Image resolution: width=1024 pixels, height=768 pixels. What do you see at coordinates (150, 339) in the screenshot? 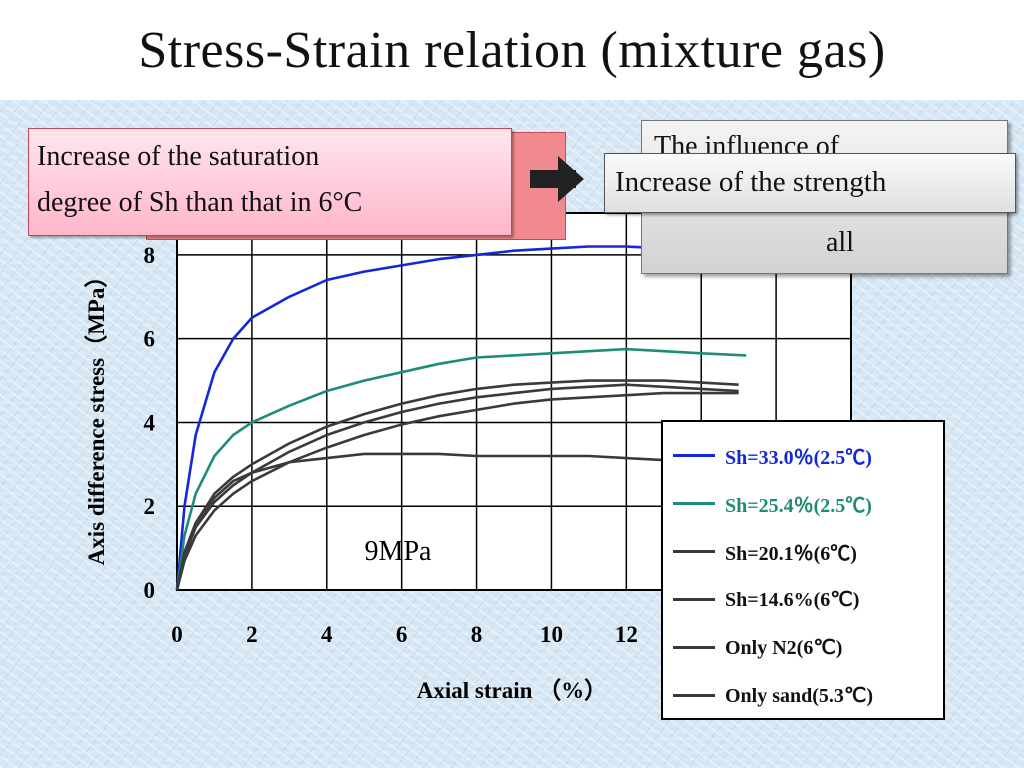
I see `y-tick-label: 6` at bounding box center [150, 339].